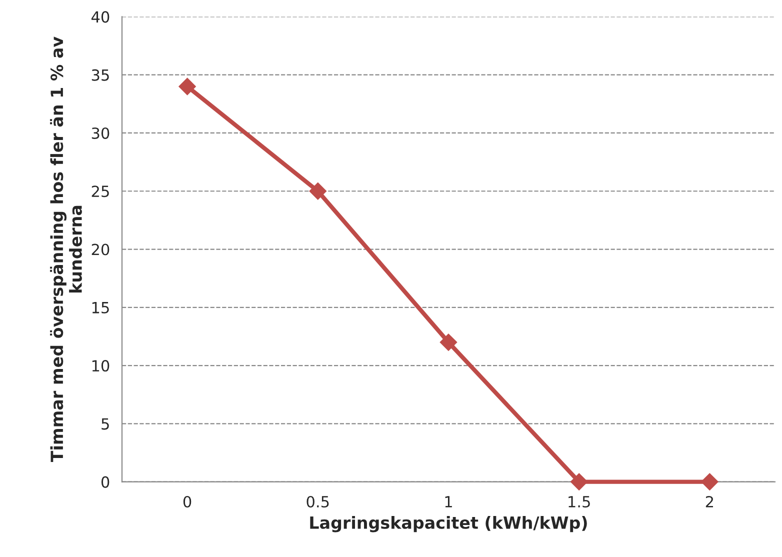 The height and width of the screenshot is (557, 782). Describe the element at coordinates (100, 75) in the screenshot. I see `y-tick-label: 35` at that location.